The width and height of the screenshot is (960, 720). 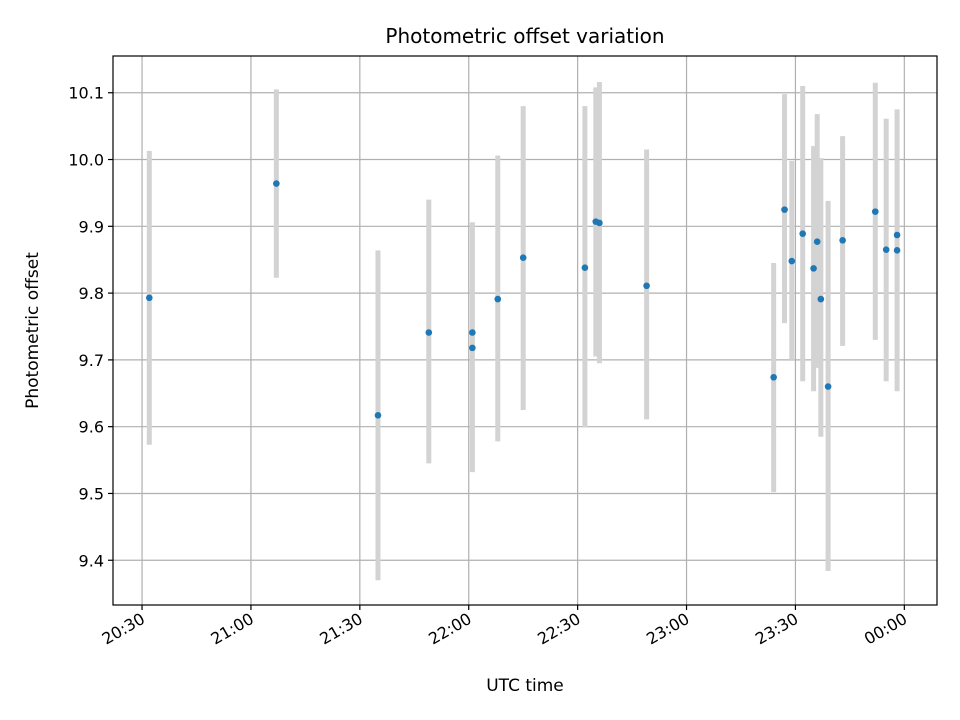 I want to click on y-tick-label: 9.5, so click(x=91, y=493).